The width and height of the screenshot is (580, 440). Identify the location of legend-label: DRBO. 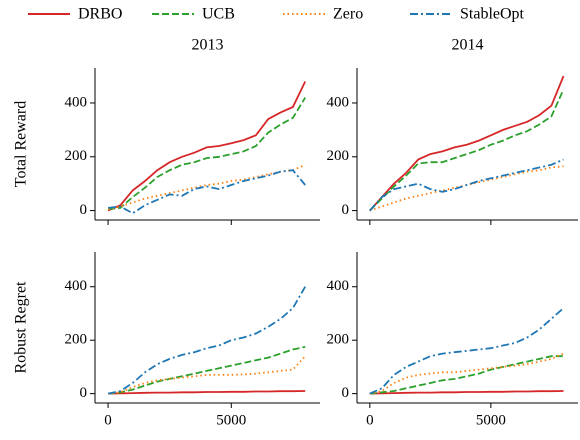
(100, 14).